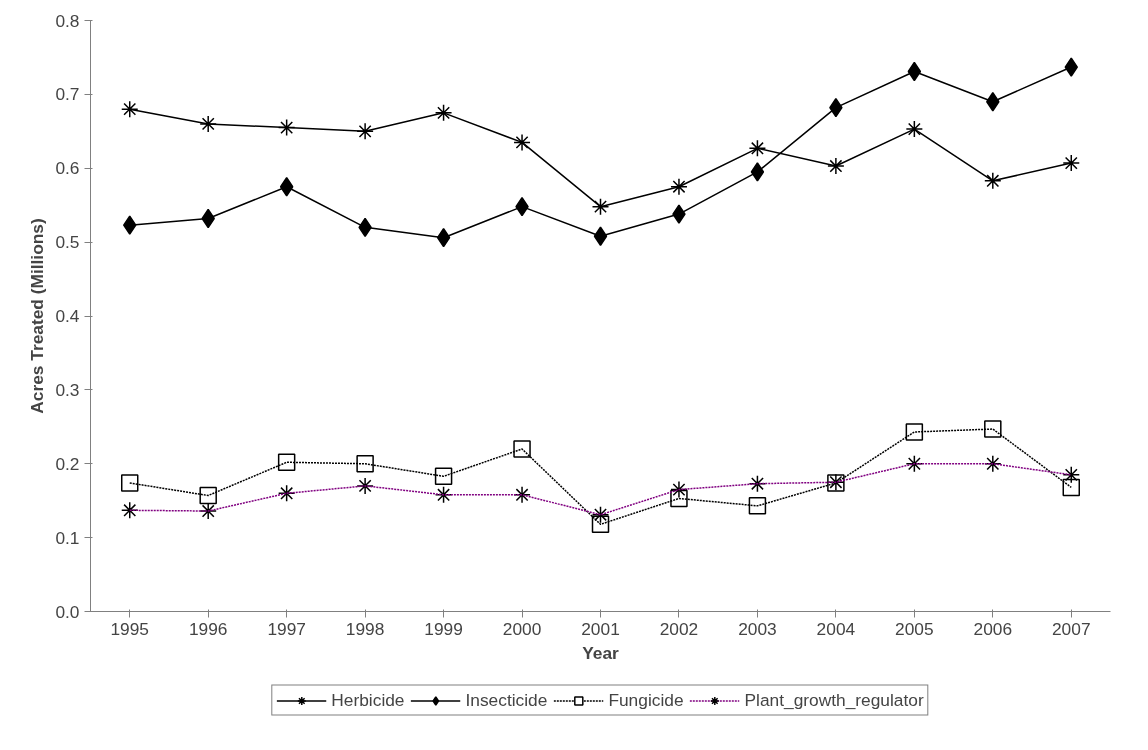 The image size is (1148, 750). I want to click on x-axis-title: Year, so click(601, 652).